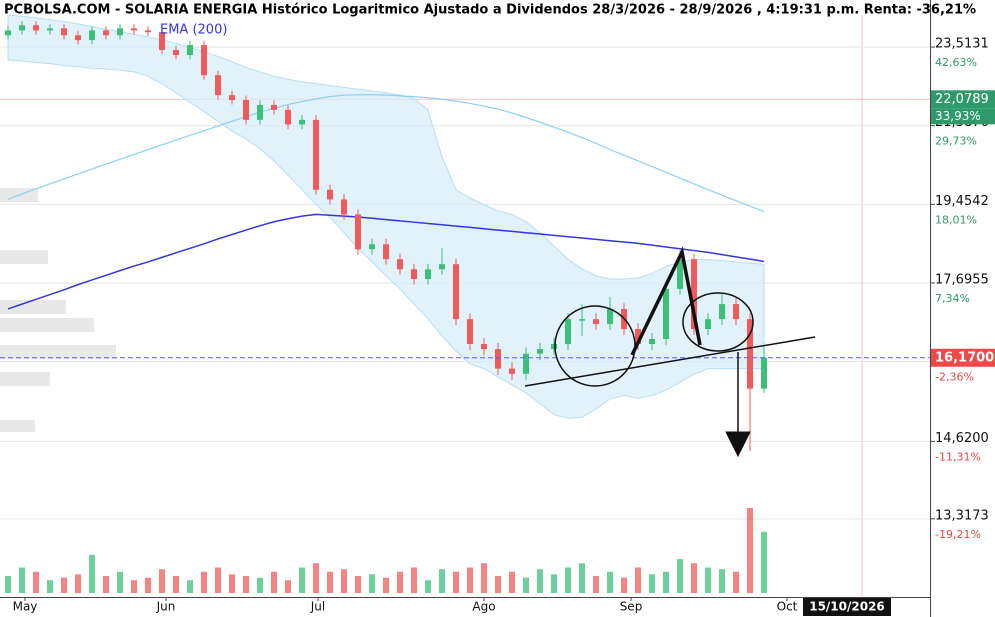 The width and height of the screenshot is (995, 617). Describe the element at coordinates (958, 456) in the screenshot. I see `pct-label: -11,31%` at that location.